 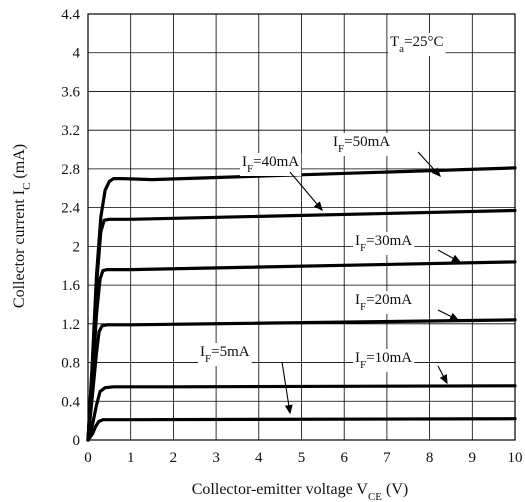 I want to click on x-tick-label: 0, so click(x=88, y=458).